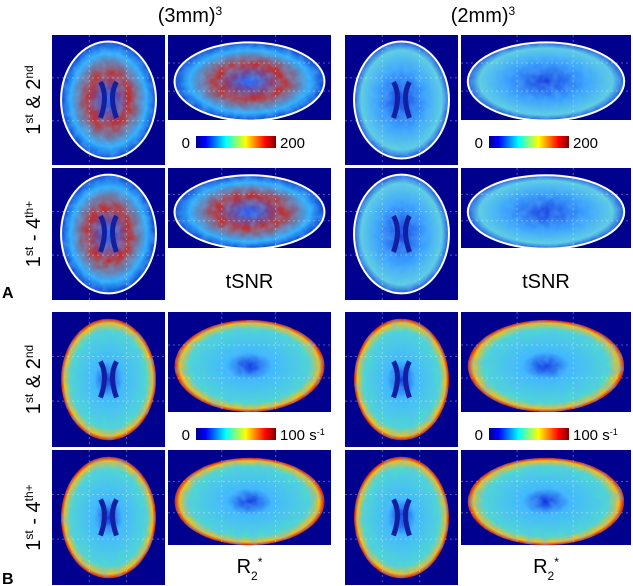  I want to click on column-header: (2mm)3, so click(483, 15).